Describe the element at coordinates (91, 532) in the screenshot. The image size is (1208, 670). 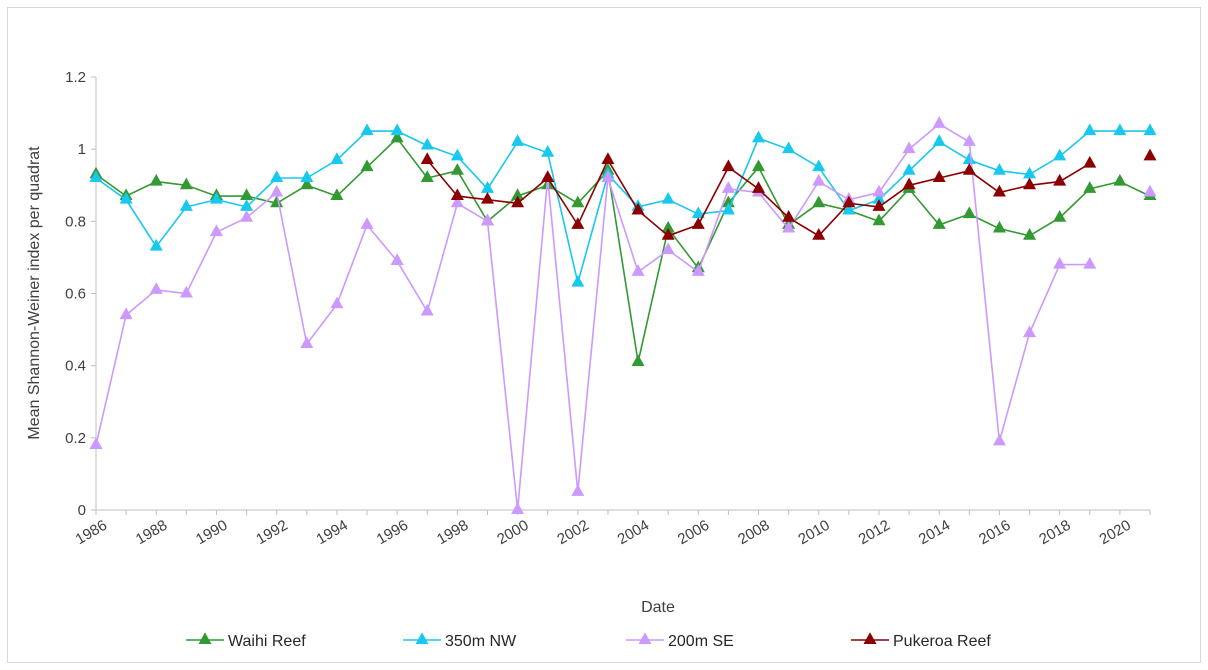
I see `x-tick-label: 1986` at that location.